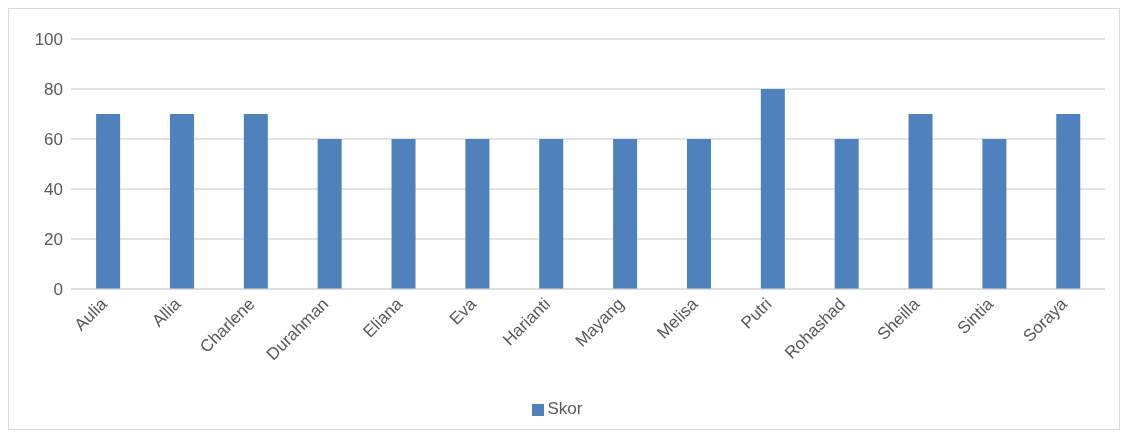  Describe the element at coordinates (463, 311) in the screenshot. I see `x-tick-label: Eva` at that location.